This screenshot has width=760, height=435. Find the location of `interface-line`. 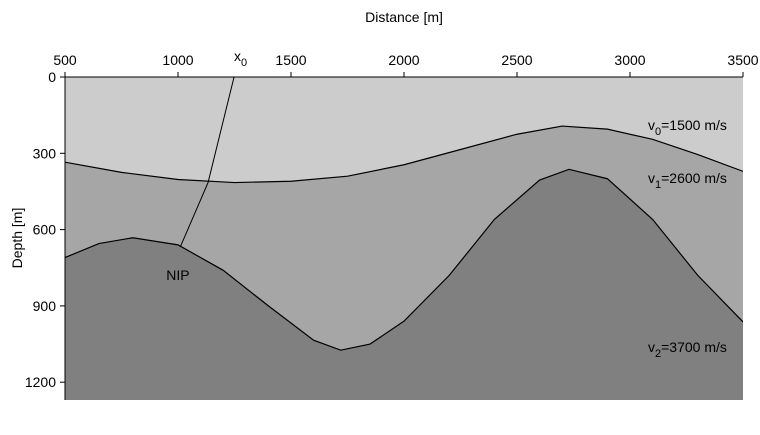

interface-line is located at coordinates (404, 154).